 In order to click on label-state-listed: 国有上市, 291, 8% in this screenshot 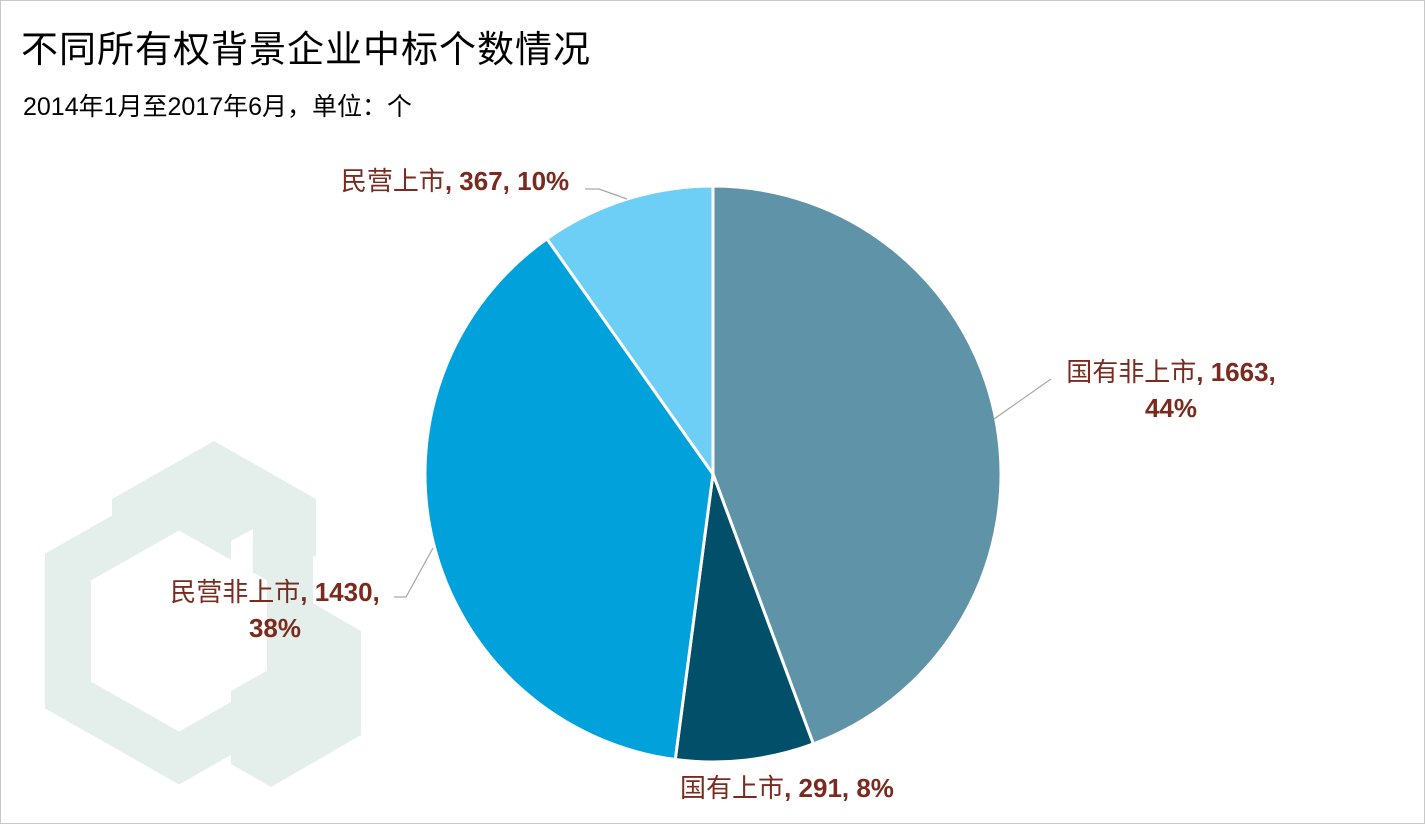, I will do `click(787, 788)`.